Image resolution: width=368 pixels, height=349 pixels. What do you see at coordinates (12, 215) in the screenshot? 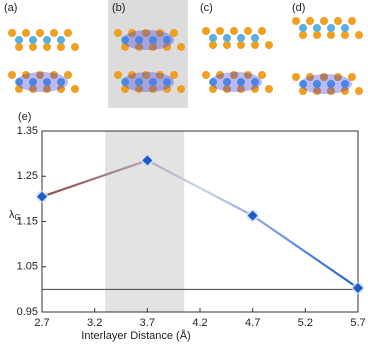
I see `y-axis-label-main: λ` at bounding box center [12, 215].